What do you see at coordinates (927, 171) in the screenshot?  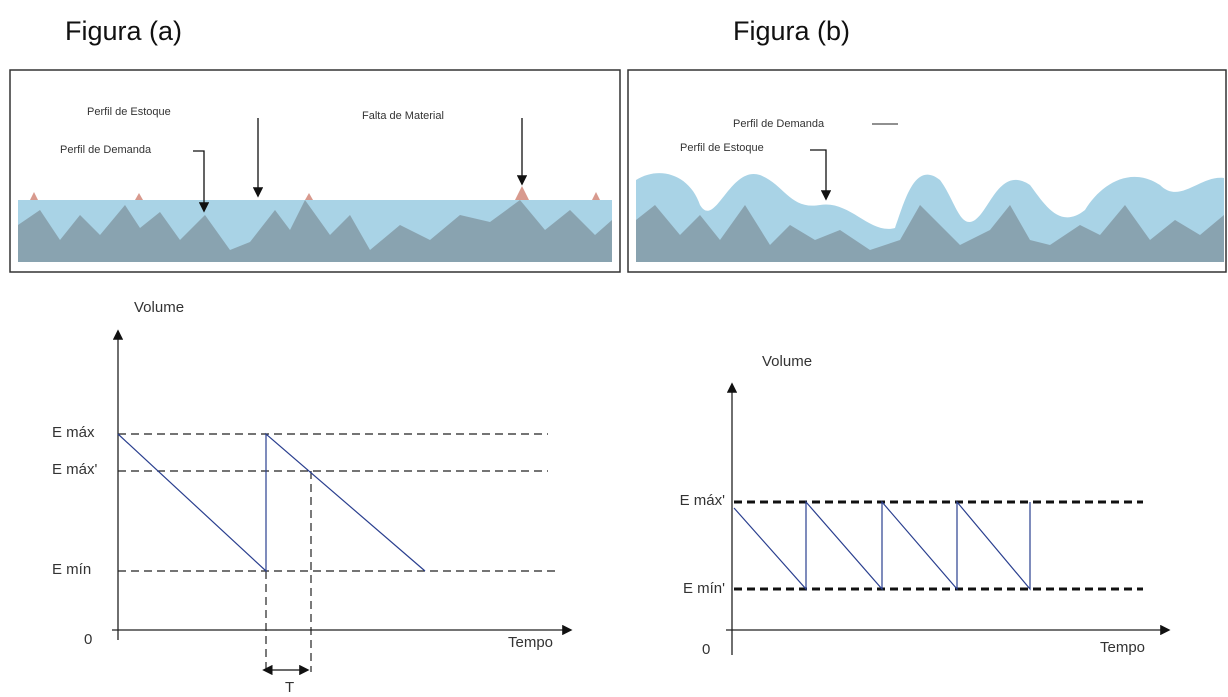 I see `illustration-b` at bounding box center [927, 171].